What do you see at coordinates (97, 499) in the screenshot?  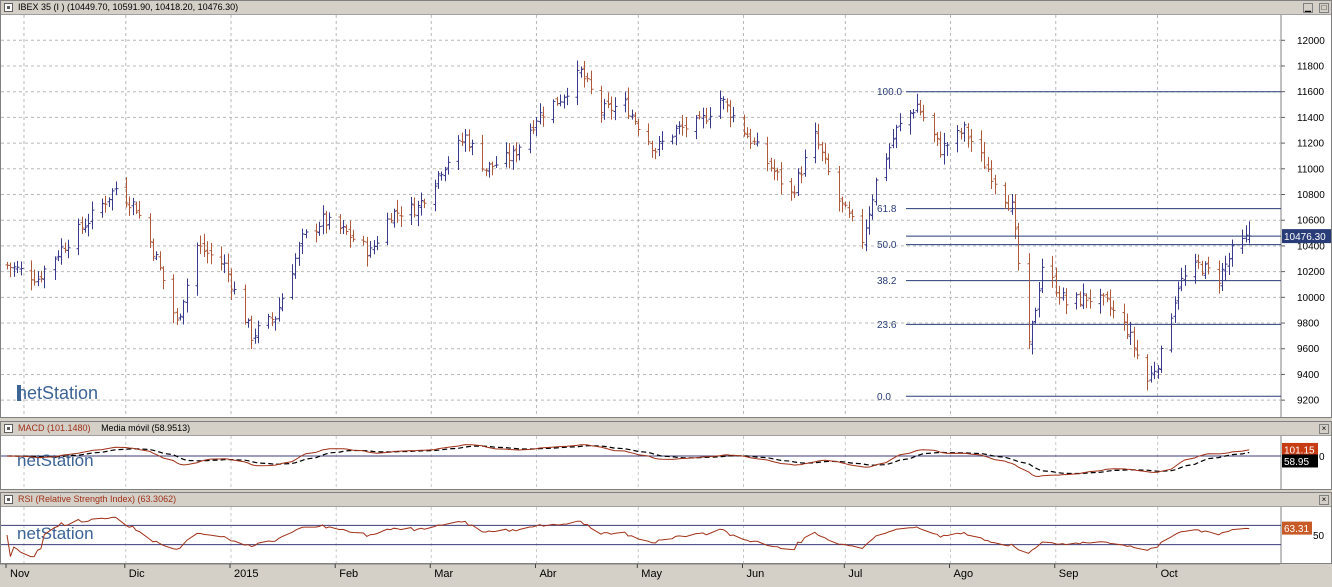 I see `rsi-pane-title: RSI (Relative Strength Index) (63.3062)` at bounding box center [97, 499].